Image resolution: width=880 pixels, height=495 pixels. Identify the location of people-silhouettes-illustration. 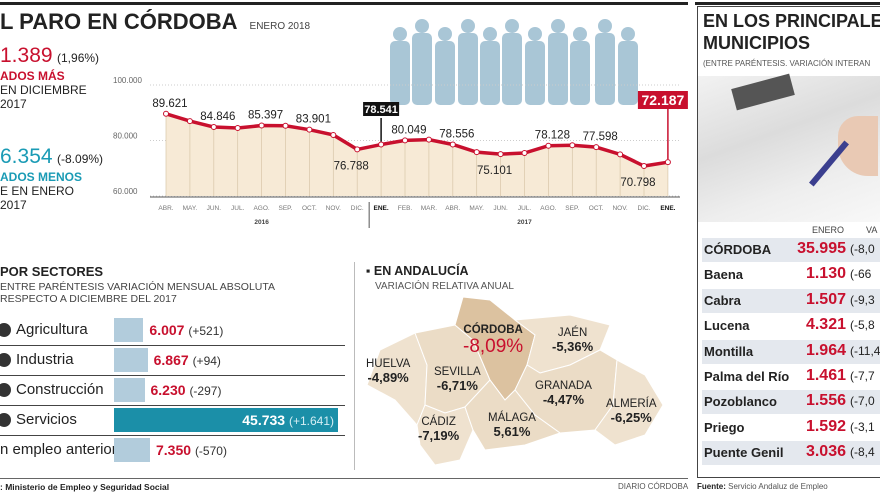
(514, 62).